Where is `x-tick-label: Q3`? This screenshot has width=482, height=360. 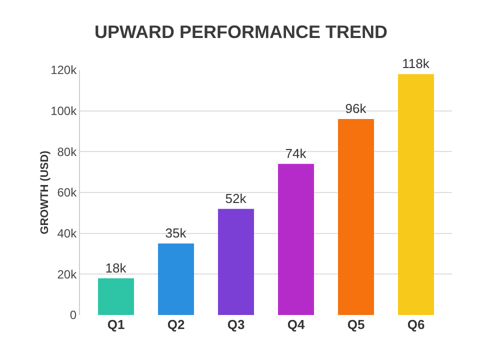 x-tick-label: Q3 is located at coordinates (236, 324).